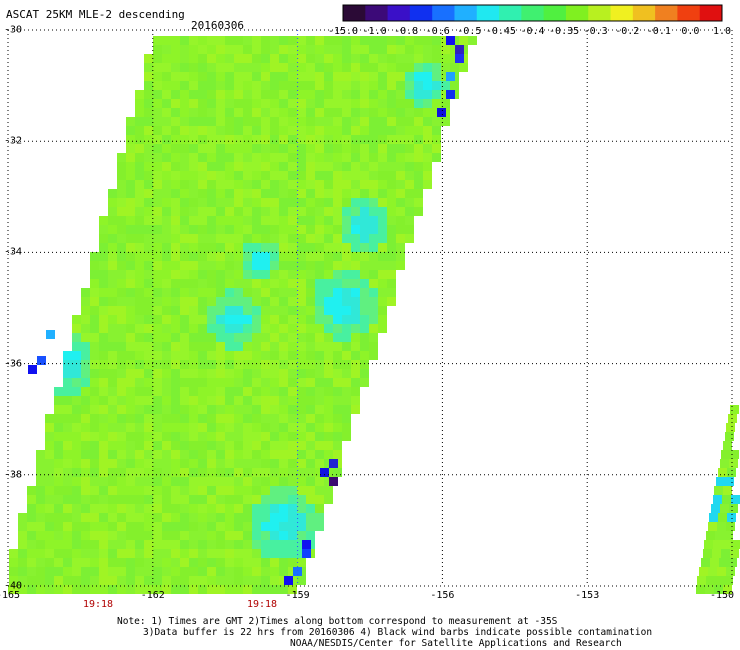  I want to click on longitude-label: -156, so click(442, 595).